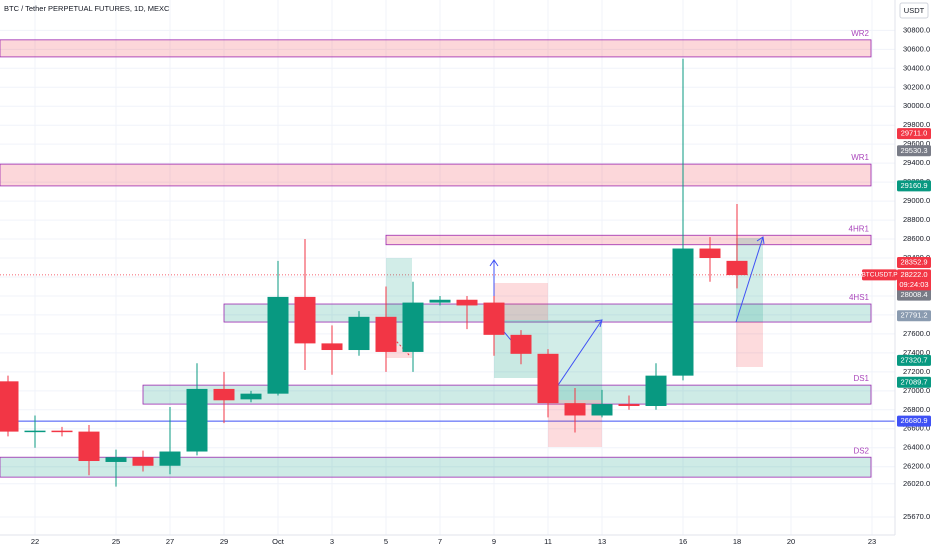 This screenshot has height=550, width=932. I want to click on x-tick-label: 5, so click(386, 541).